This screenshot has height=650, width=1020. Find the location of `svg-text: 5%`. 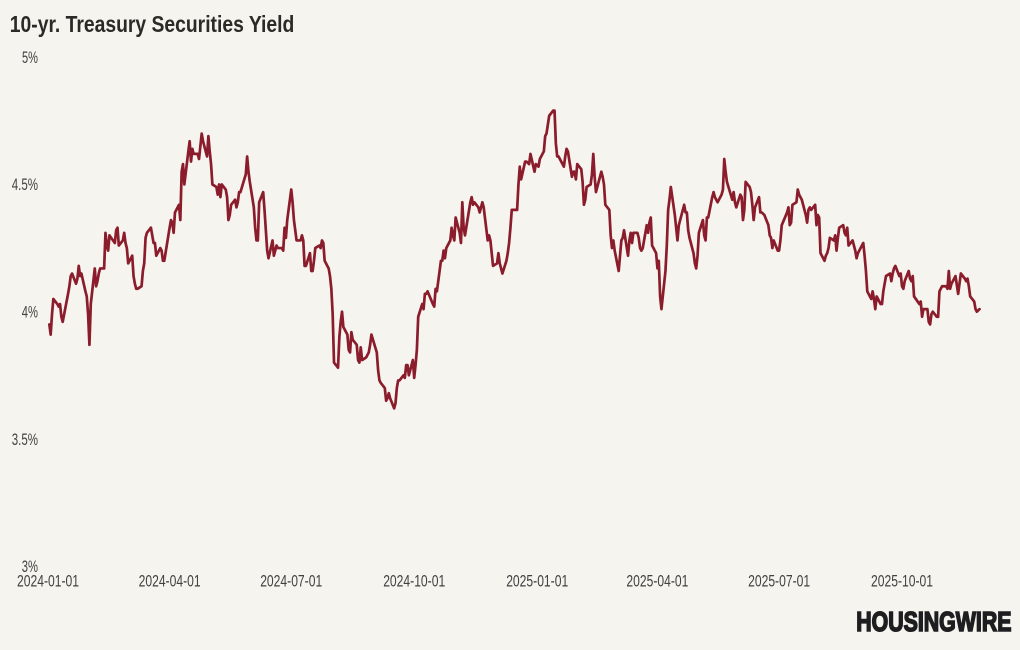

svg-text: 5% is located at coordinates (30, 58).